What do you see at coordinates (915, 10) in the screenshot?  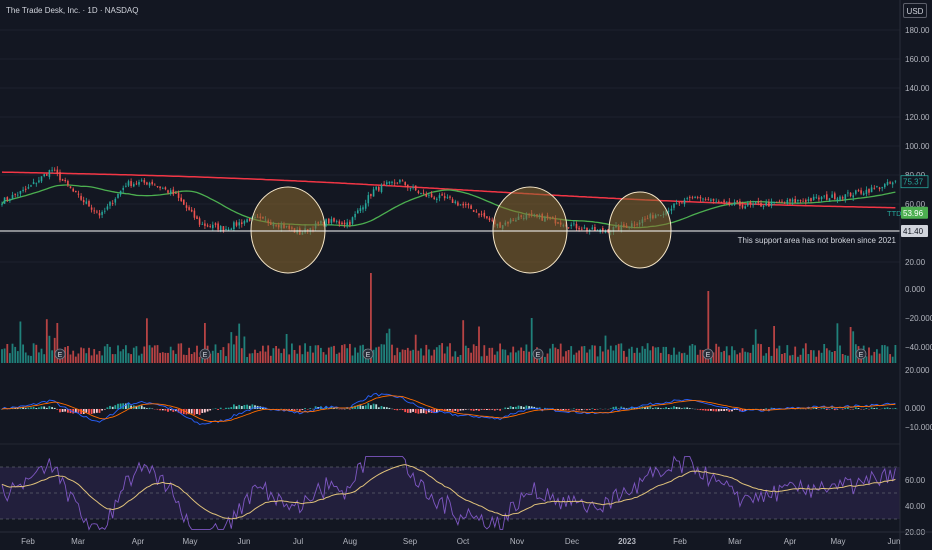 I see `currency-button: USD` at bounding box center [915, 10].